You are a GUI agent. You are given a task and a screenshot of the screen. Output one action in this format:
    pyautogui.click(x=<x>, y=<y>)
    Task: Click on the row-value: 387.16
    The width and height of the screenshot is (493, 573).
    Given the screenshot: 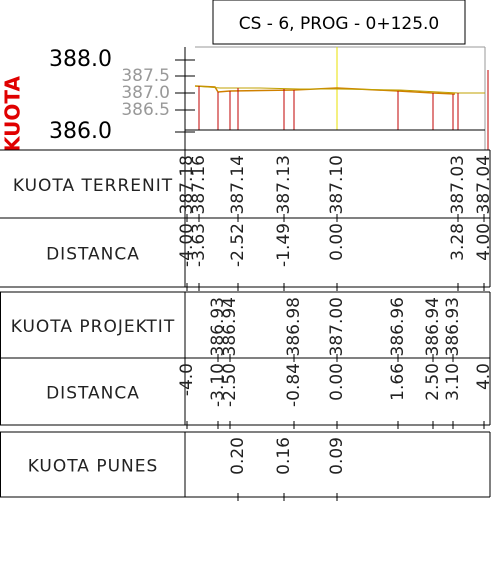 What is the action you would take?
    pyautogui.click(x=199, y=184)
    